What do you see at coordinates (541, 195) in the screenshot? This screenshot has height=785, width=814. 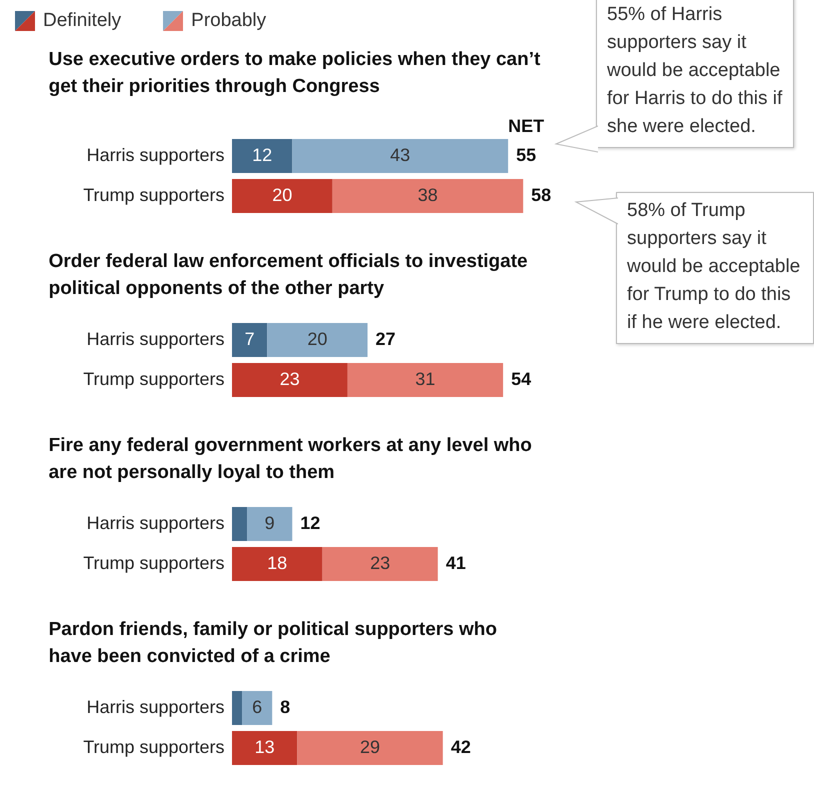 I see `total-label: 58` at bounding box center [541, 195].